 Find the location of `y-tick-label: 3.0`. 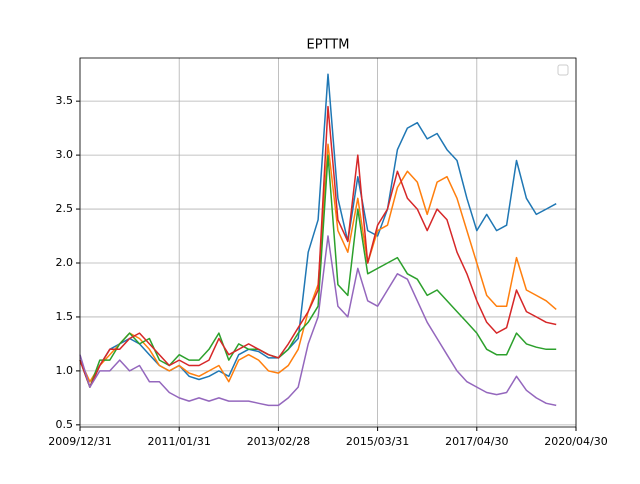

y-tick-label: 3.0 is located at coordinates (65, 154).